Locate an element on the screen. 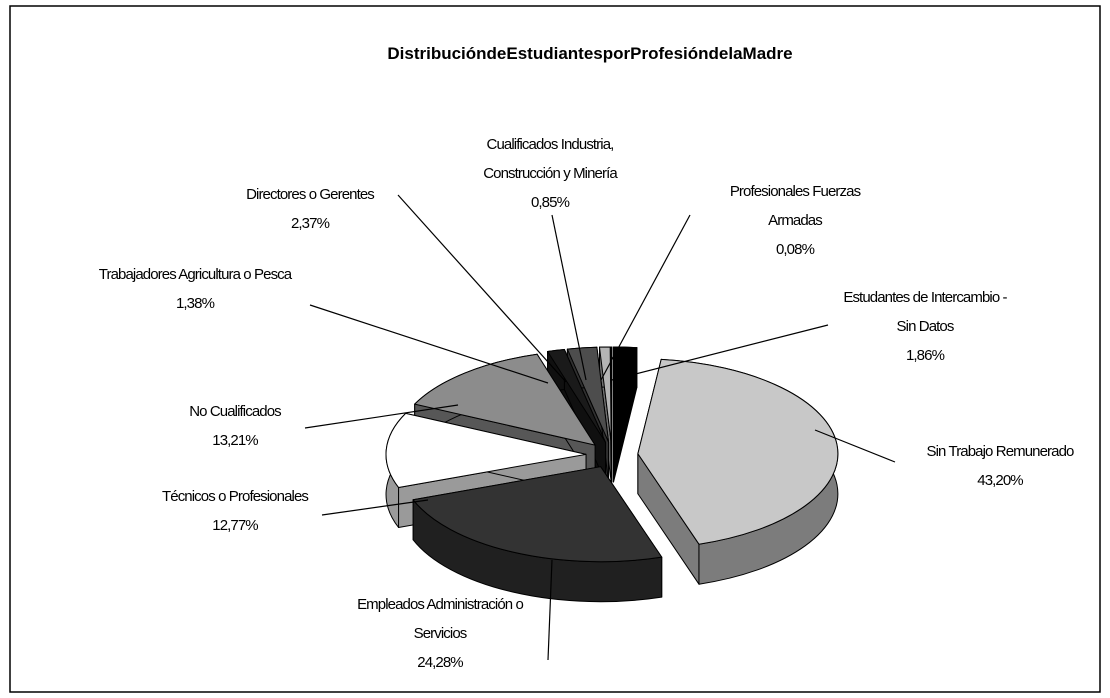 The width and height of the screenshot is (1110, 698). slice-label: Directores o Gerentes 2,37% is located at coordinates (310, 209).